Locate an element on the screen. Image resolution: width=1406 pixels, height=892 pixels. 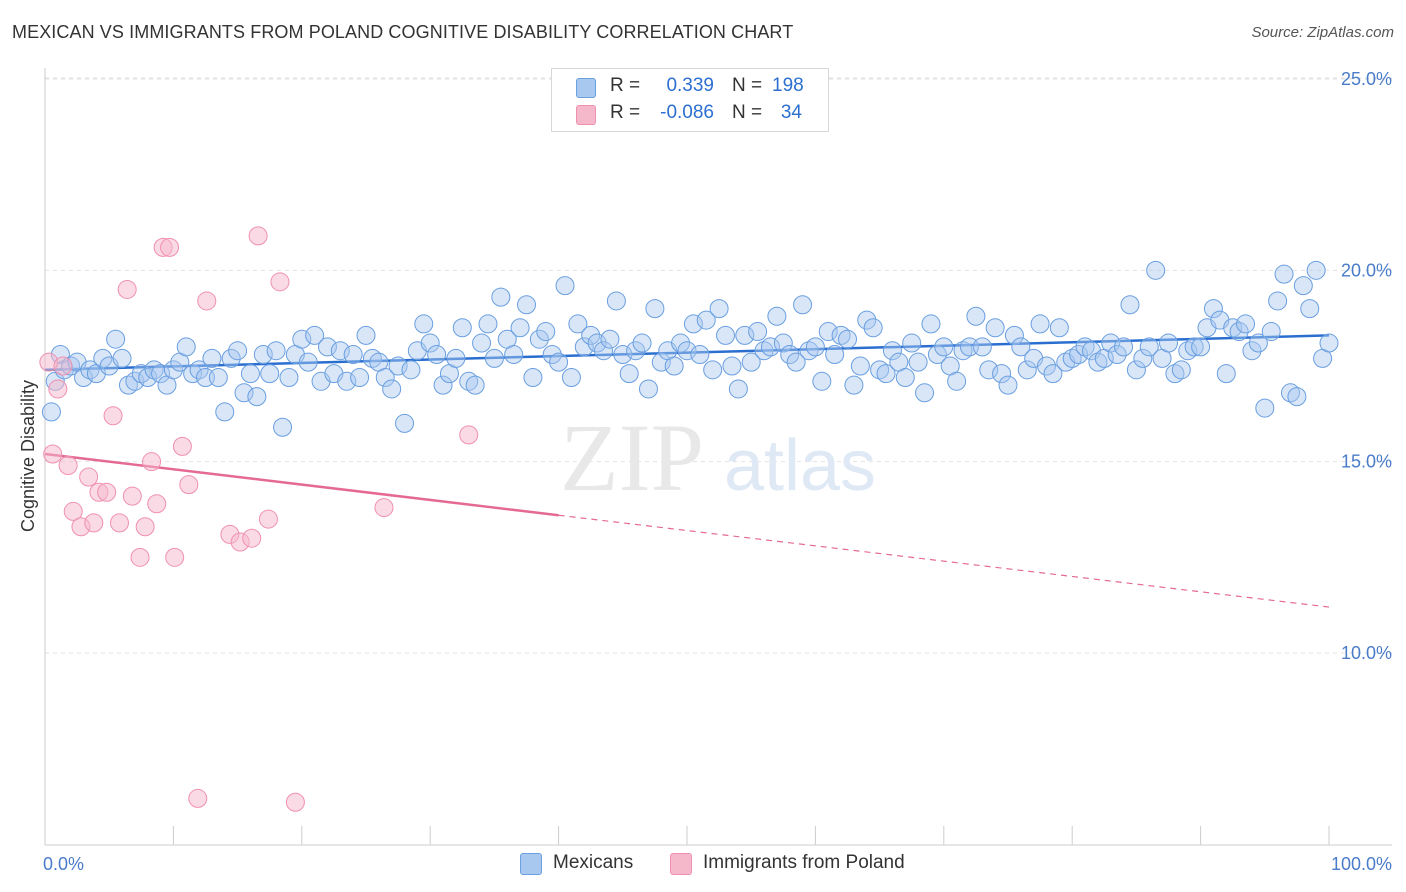
y-tick-label: 10.0% is located at coordinates (1366, 653).